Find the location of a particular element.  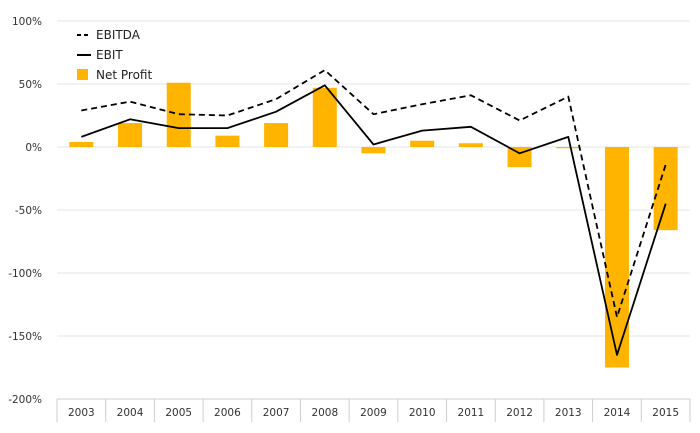

y-axis: 100% 50% 0% -50% -100% -150% -200% is located at coordinates (25, 211).